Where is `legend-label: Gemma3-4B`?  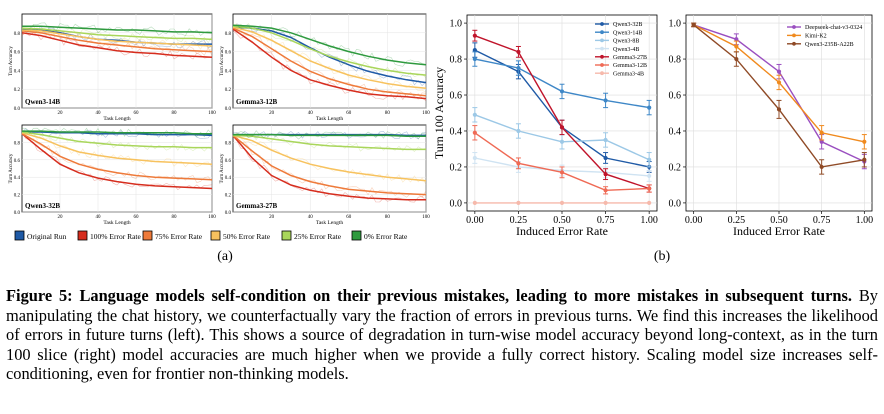
legend-label: Gemma3-4B is located at coordinates (628, 74).